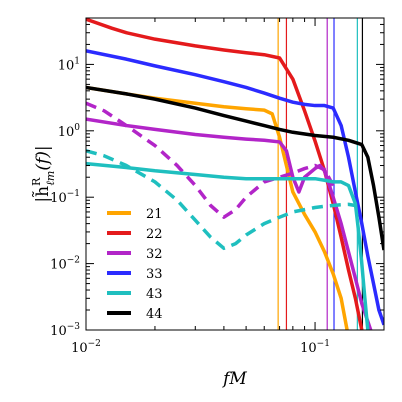 This screenshot has width=402, height=402. I want to click on y-axis-label-sub: ℓm, so click(50, 178).